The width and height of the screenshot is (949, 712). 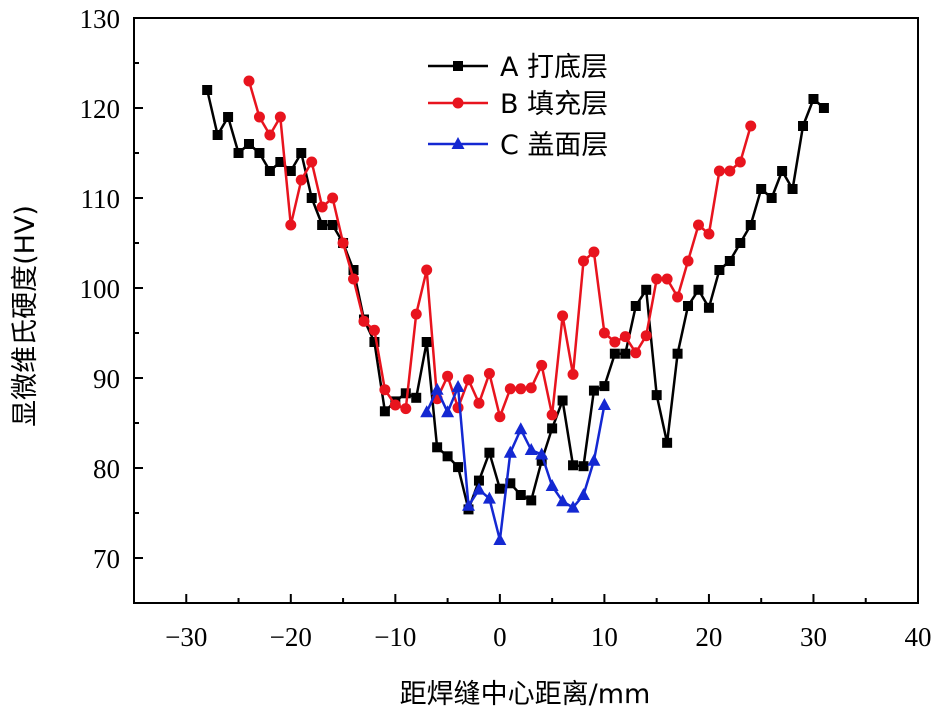 What do you see at coordinates (100, 19) in the screenshot?
I see `y-tick-label: 130` at bounding box center [100, 19].